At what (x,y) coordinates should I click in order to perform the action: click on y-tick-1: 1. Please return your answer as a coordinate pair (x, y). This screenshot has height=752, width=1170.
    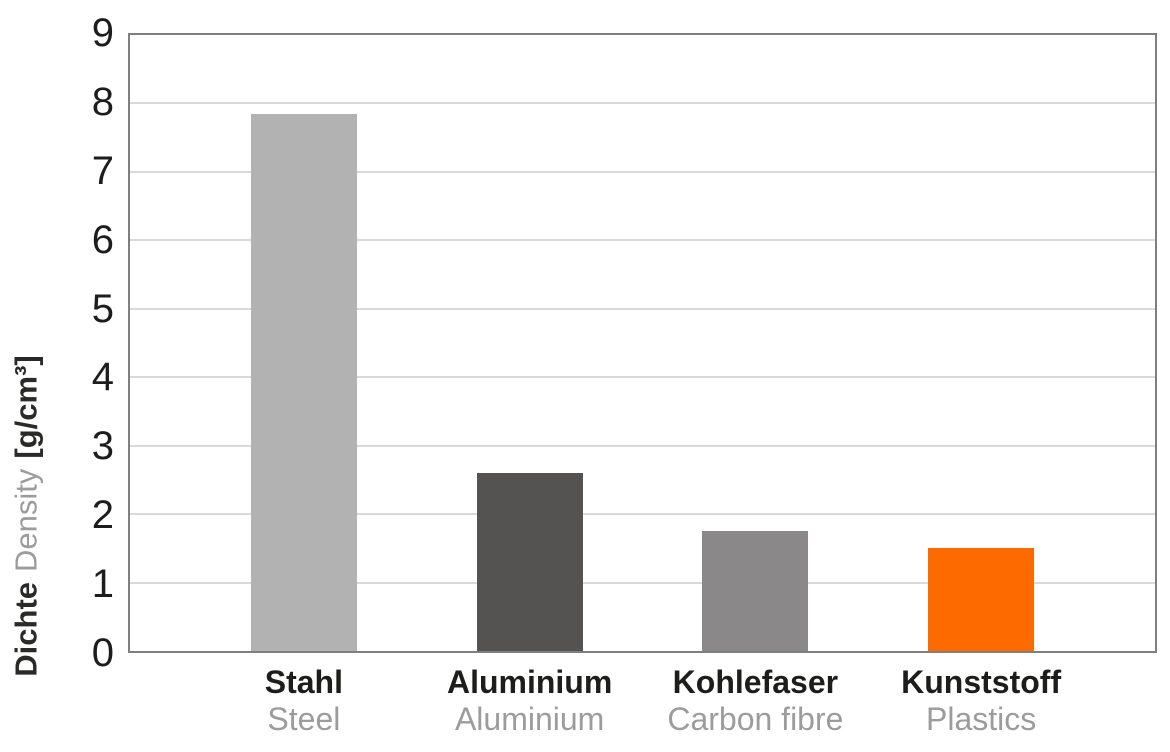
    Looking at the image, I should click on (102, 584).